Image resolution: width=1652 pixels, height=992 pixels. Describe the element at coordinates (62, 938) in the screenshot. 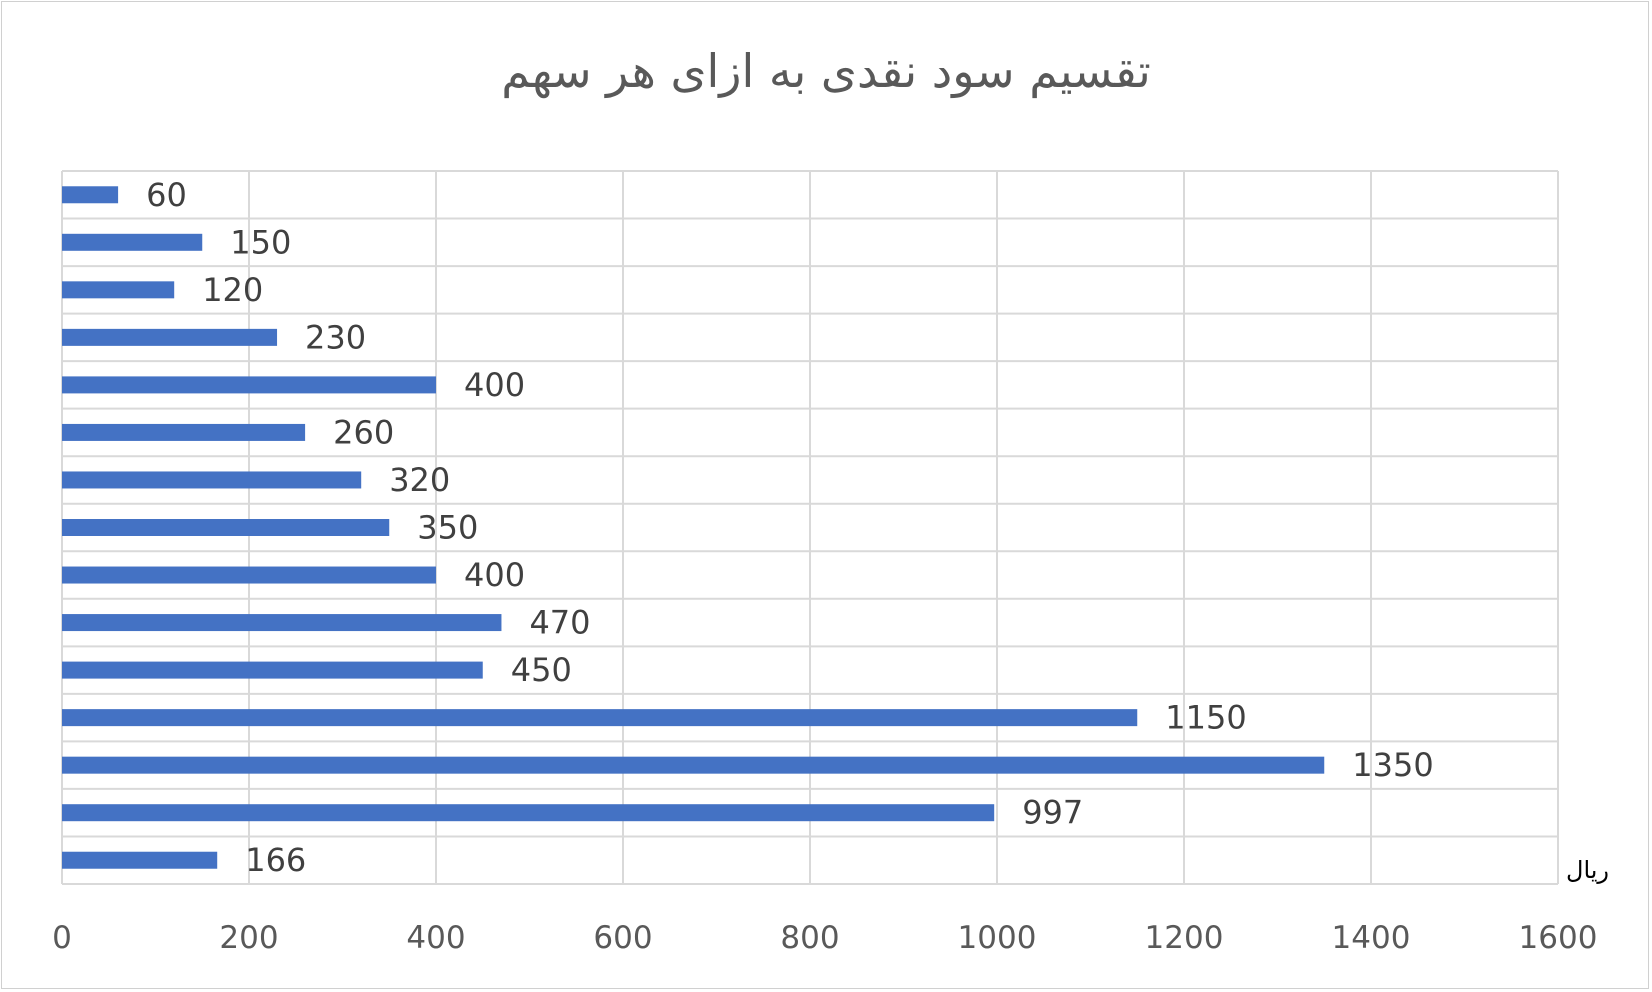

I see `x-tick-label: 0` at that location.